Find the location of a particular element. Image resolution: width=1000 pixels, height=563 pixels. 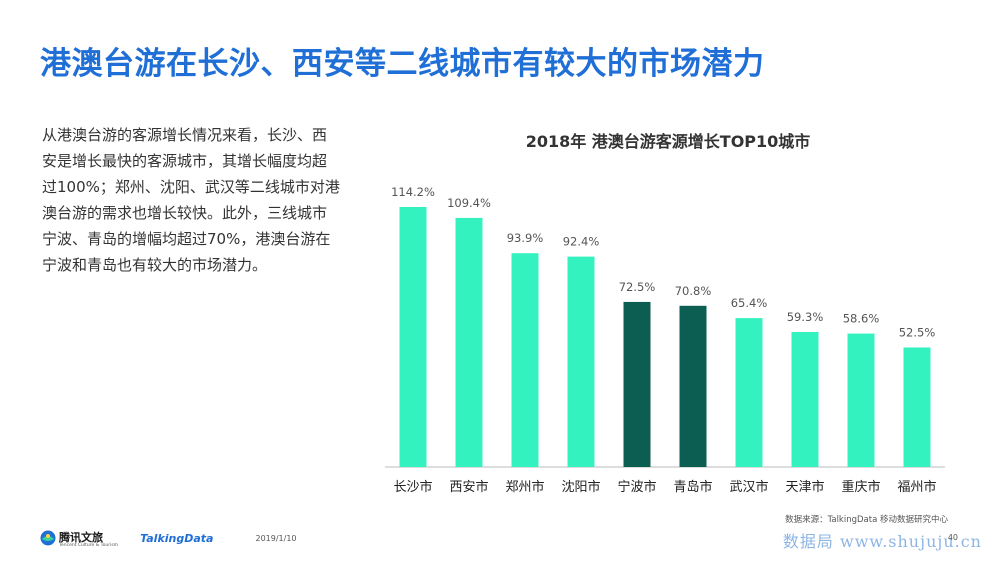

page-number: 40 is located at coordinates (952, 537).